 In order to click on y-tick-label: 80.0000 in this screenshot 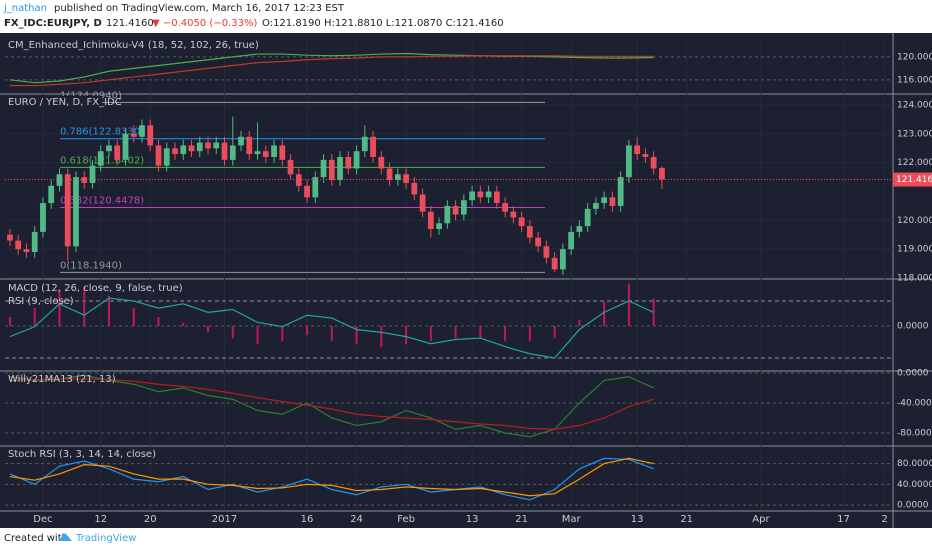, I will do `click(914, 464)`.